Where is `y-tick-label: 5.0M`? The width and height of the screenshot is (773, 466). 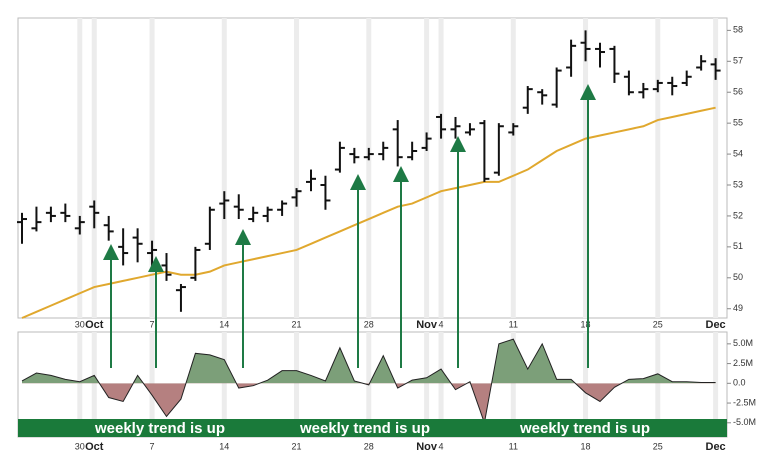 y-tick-label: 5.0M is located at coordinates (743, 343).